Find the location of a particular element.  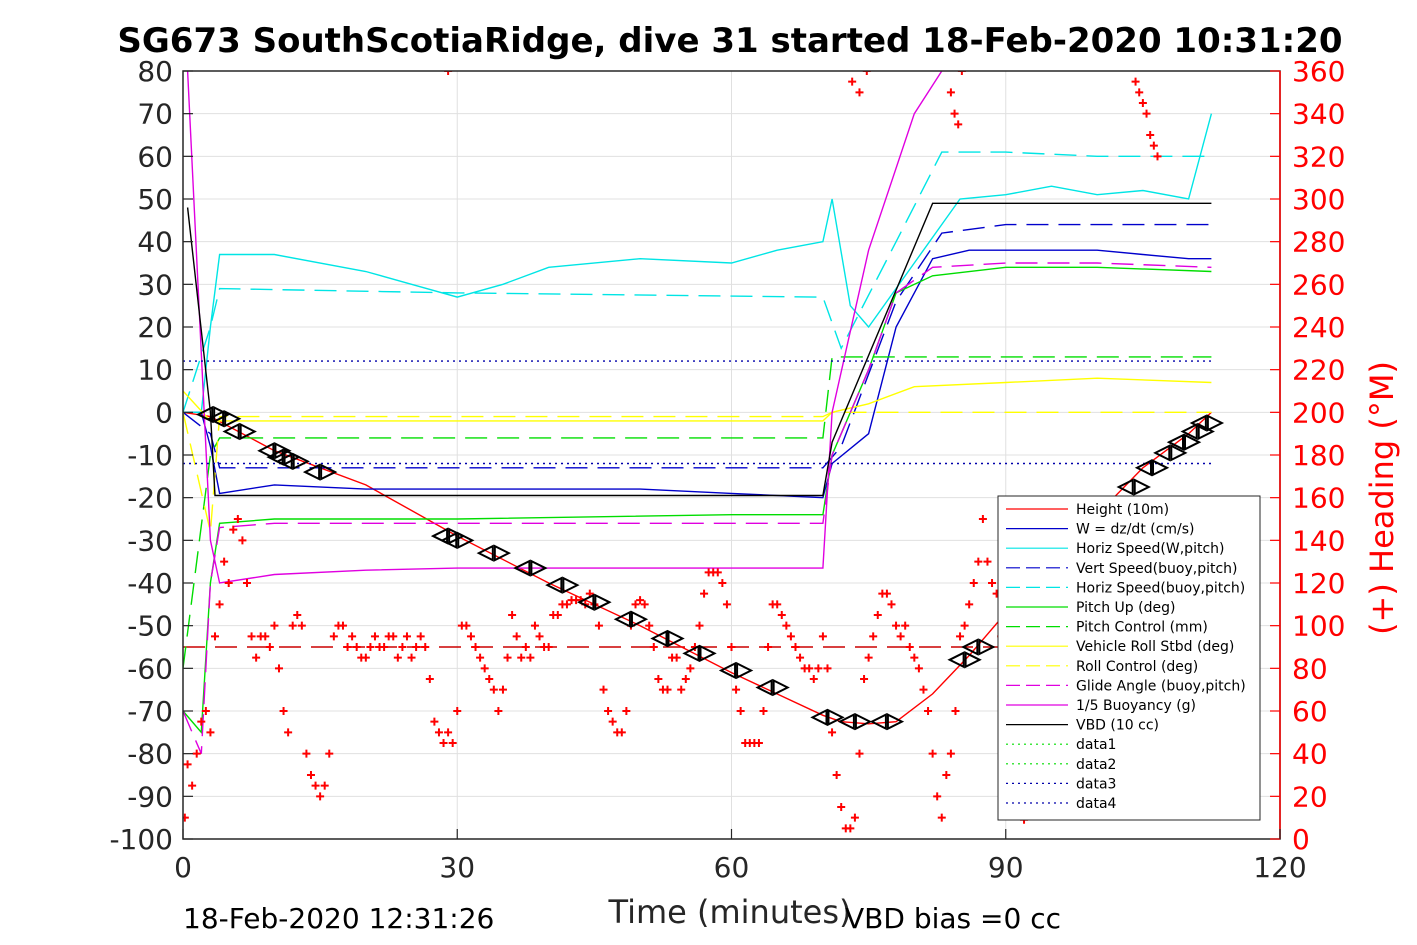

y-tick-label: 30 is located at coordinates (155, 284).